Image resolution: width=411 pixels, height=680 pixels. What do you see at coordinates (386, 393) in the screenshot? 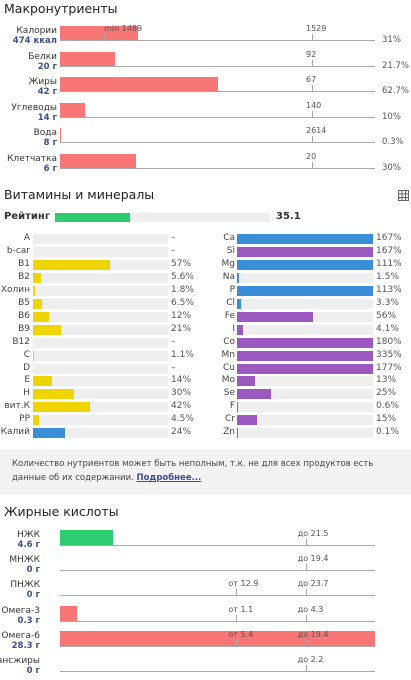
I see `nutrient-percent: 25%` at bounding box center [386, 393].